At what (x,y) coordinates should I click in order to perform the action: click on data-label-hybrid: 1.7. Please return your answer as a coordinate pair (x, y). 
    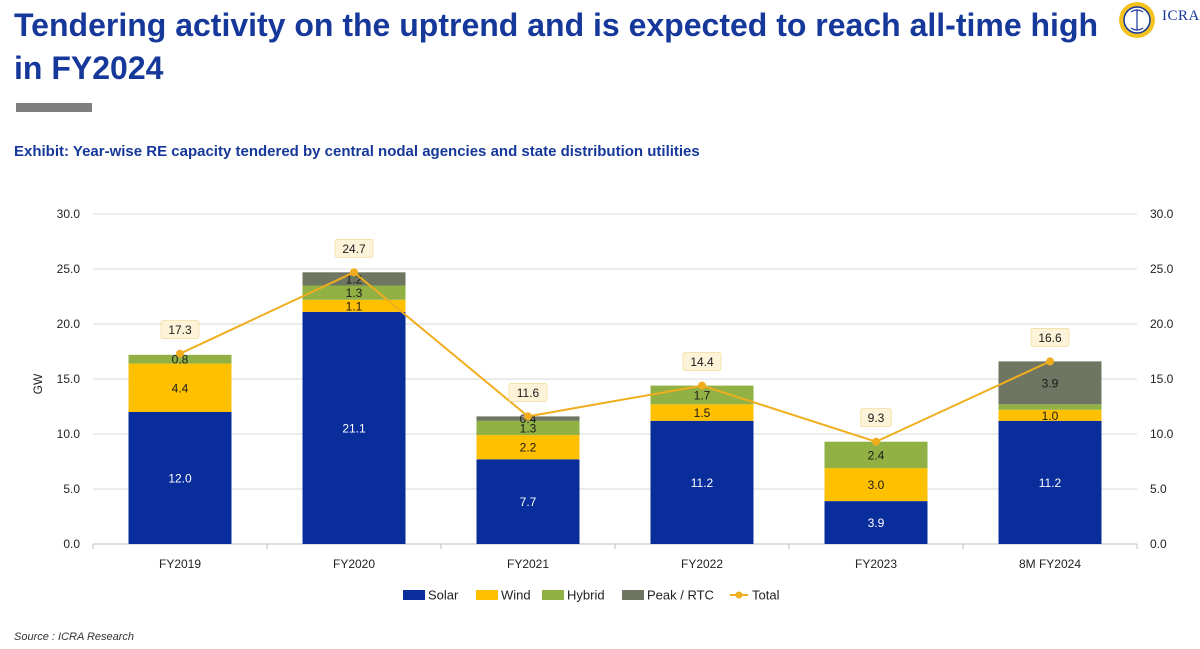
    Looking at the image, I should click on (702, 395).